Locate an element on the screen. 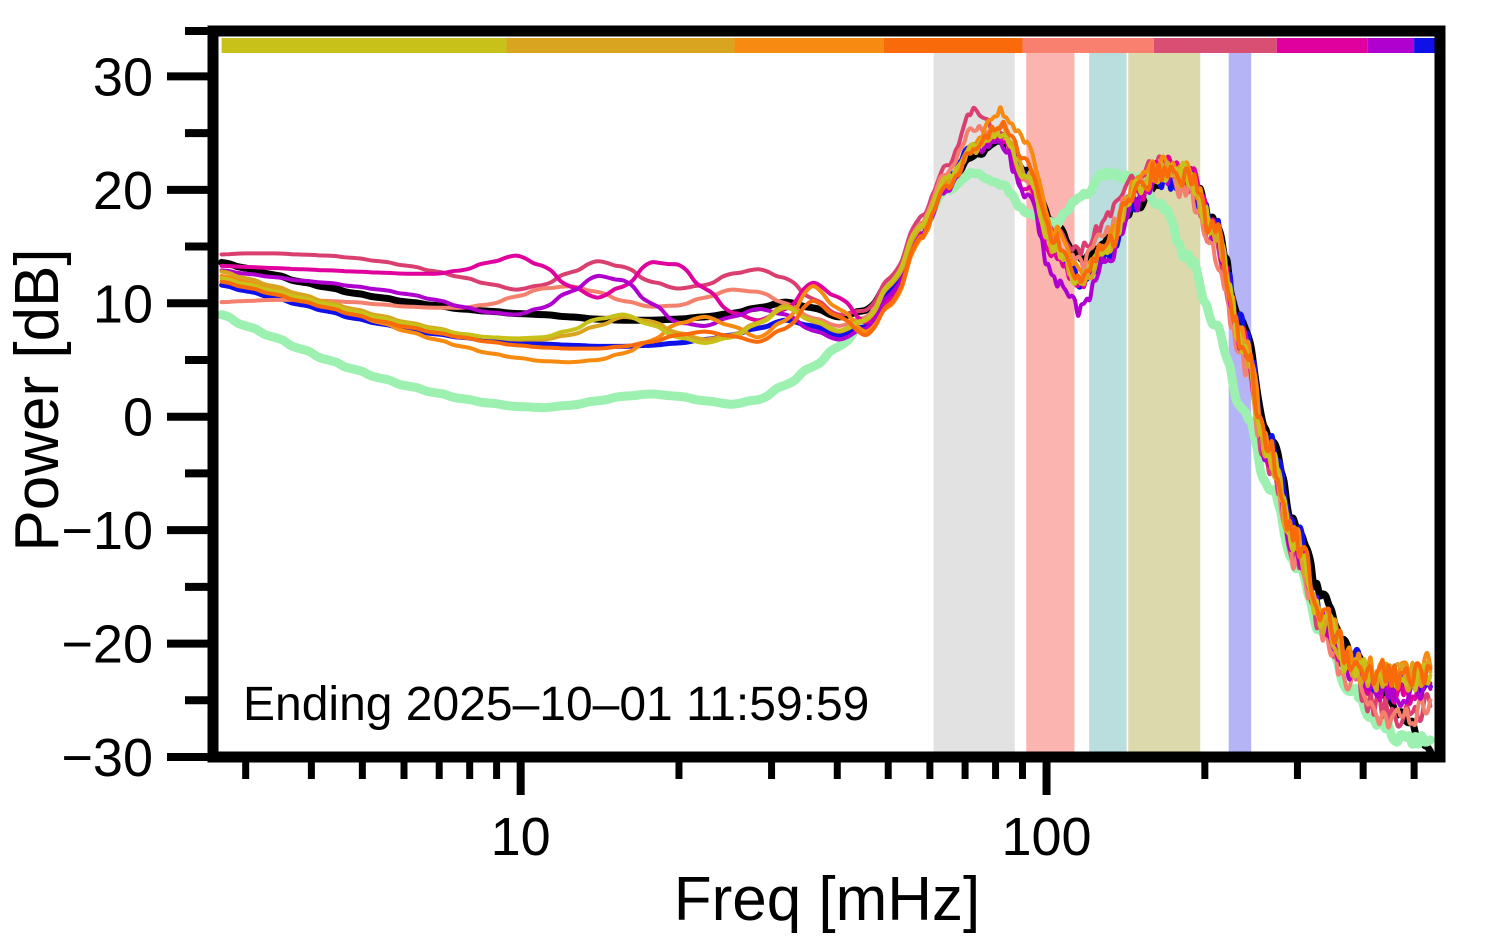 The height and width of the screenshot is (952, 1494). y-tick-label: −30 is located at coordinates (107, 758).